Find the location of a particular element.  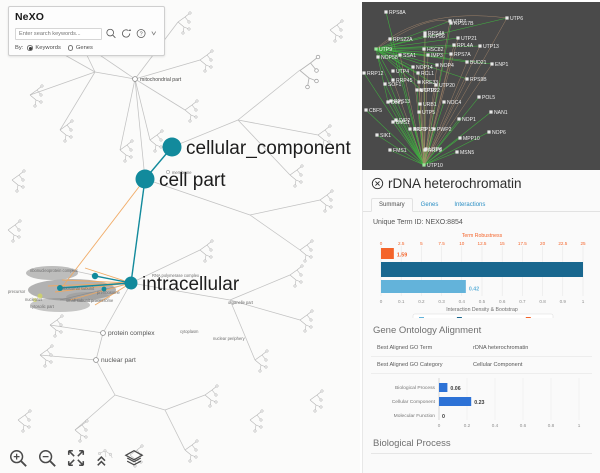

info-tabs: Summary Genes Interactions is located at coordinates (481, 204).